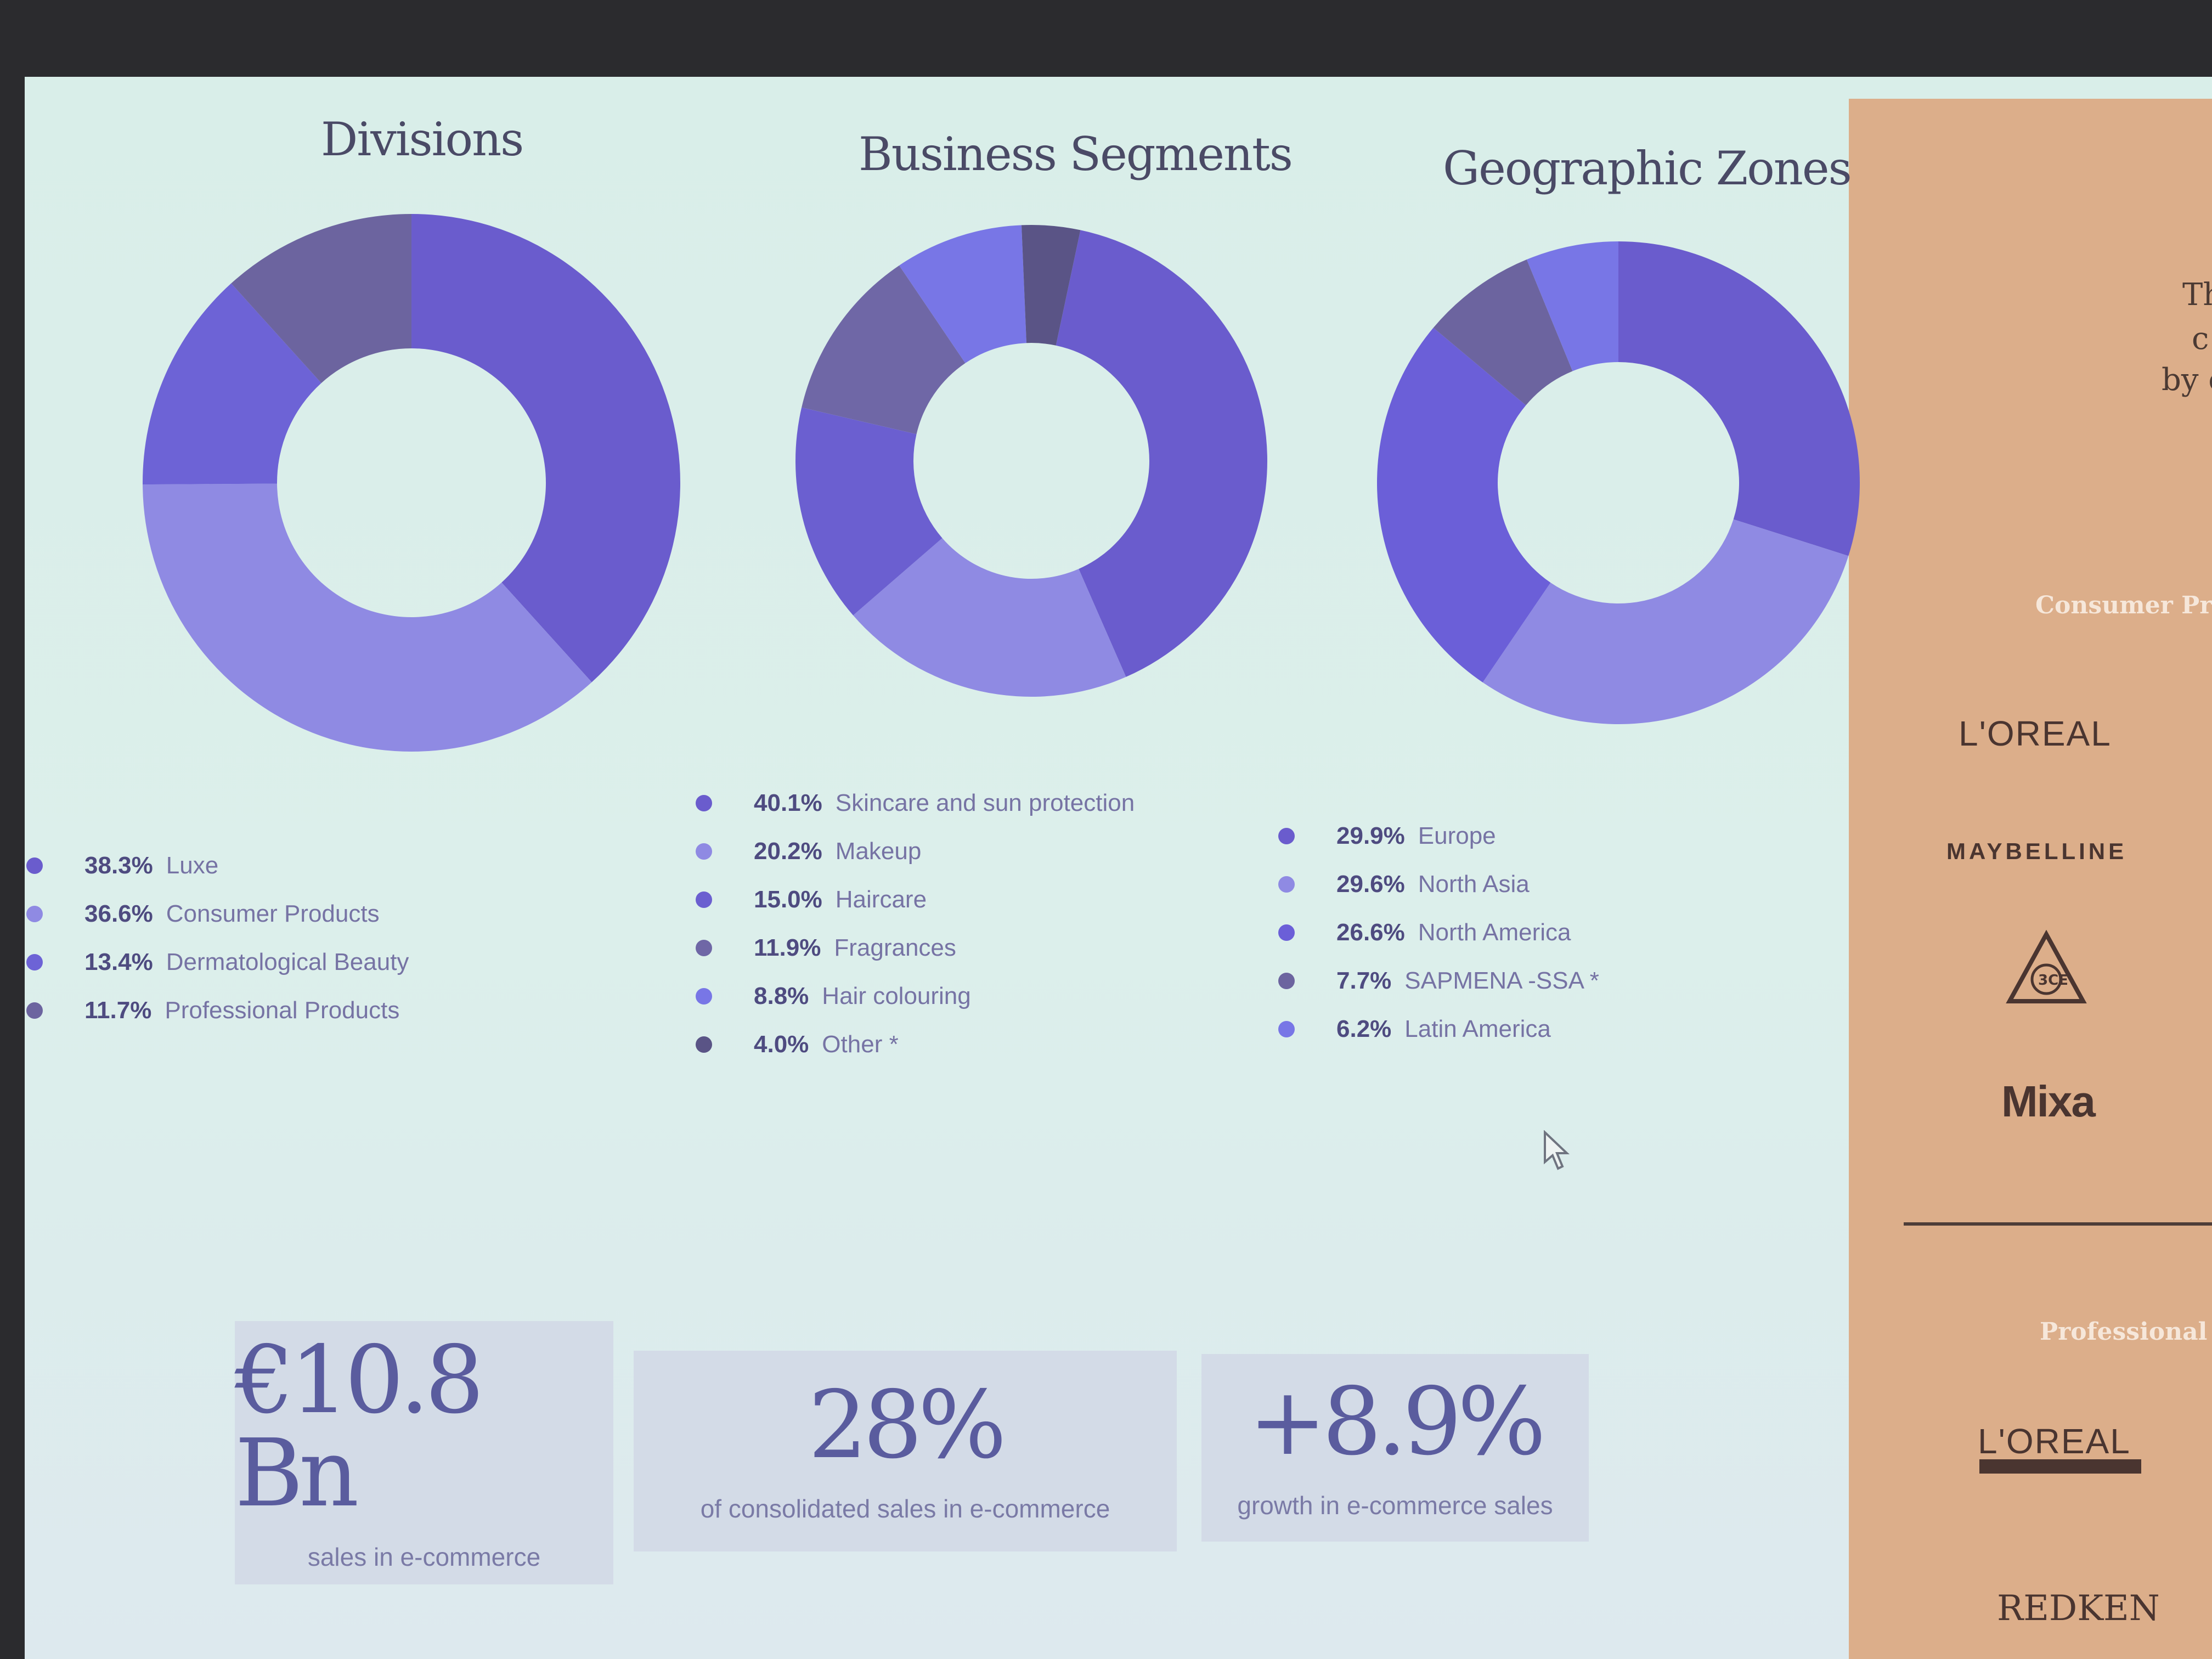 This screenshot has height=1659, width=2212. I want to click on legend-item: 38.3% Luxe, so click(217, 866).